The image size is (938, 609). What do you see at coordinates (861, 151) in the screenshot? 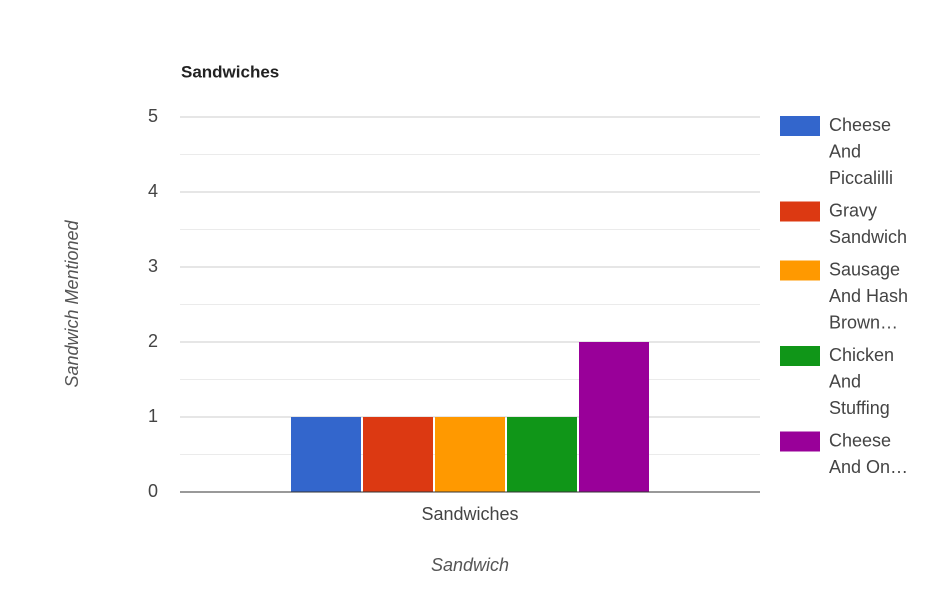
I see `legend-label: Cheese And Piccalilli` at bounding box center [861, 151].